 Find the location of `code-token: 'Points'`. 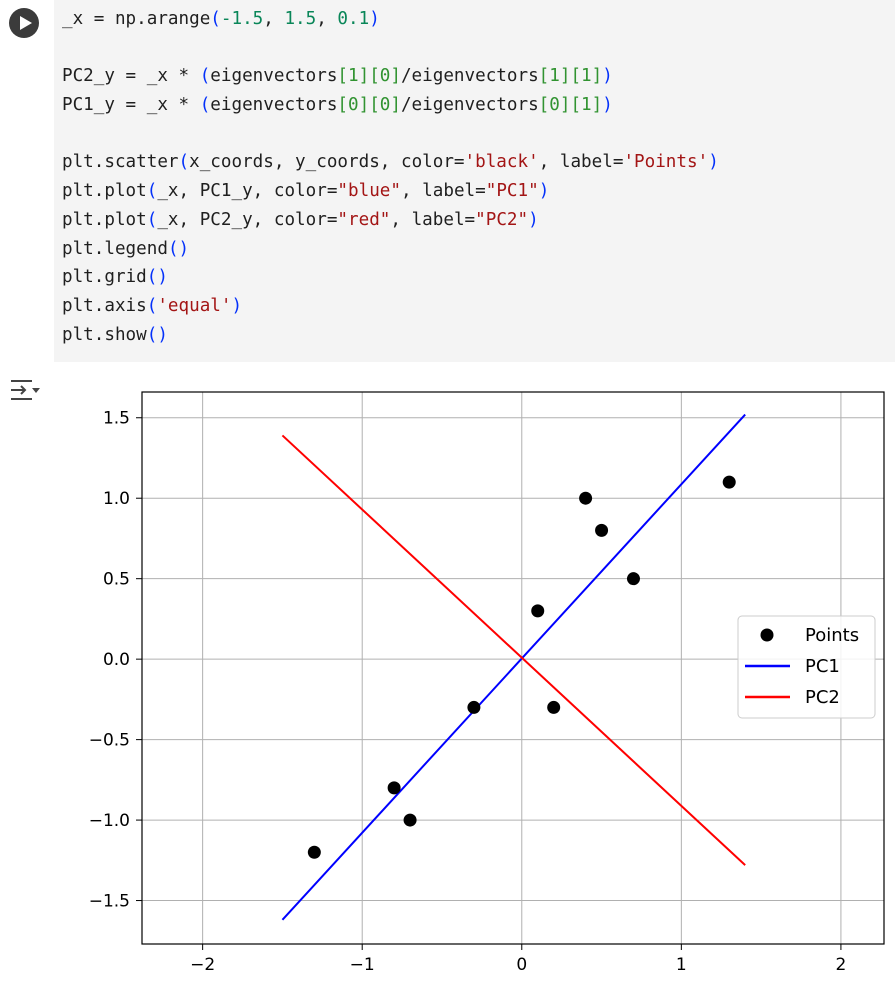

code-token: 'Points' is located at coordinates (666, 162).